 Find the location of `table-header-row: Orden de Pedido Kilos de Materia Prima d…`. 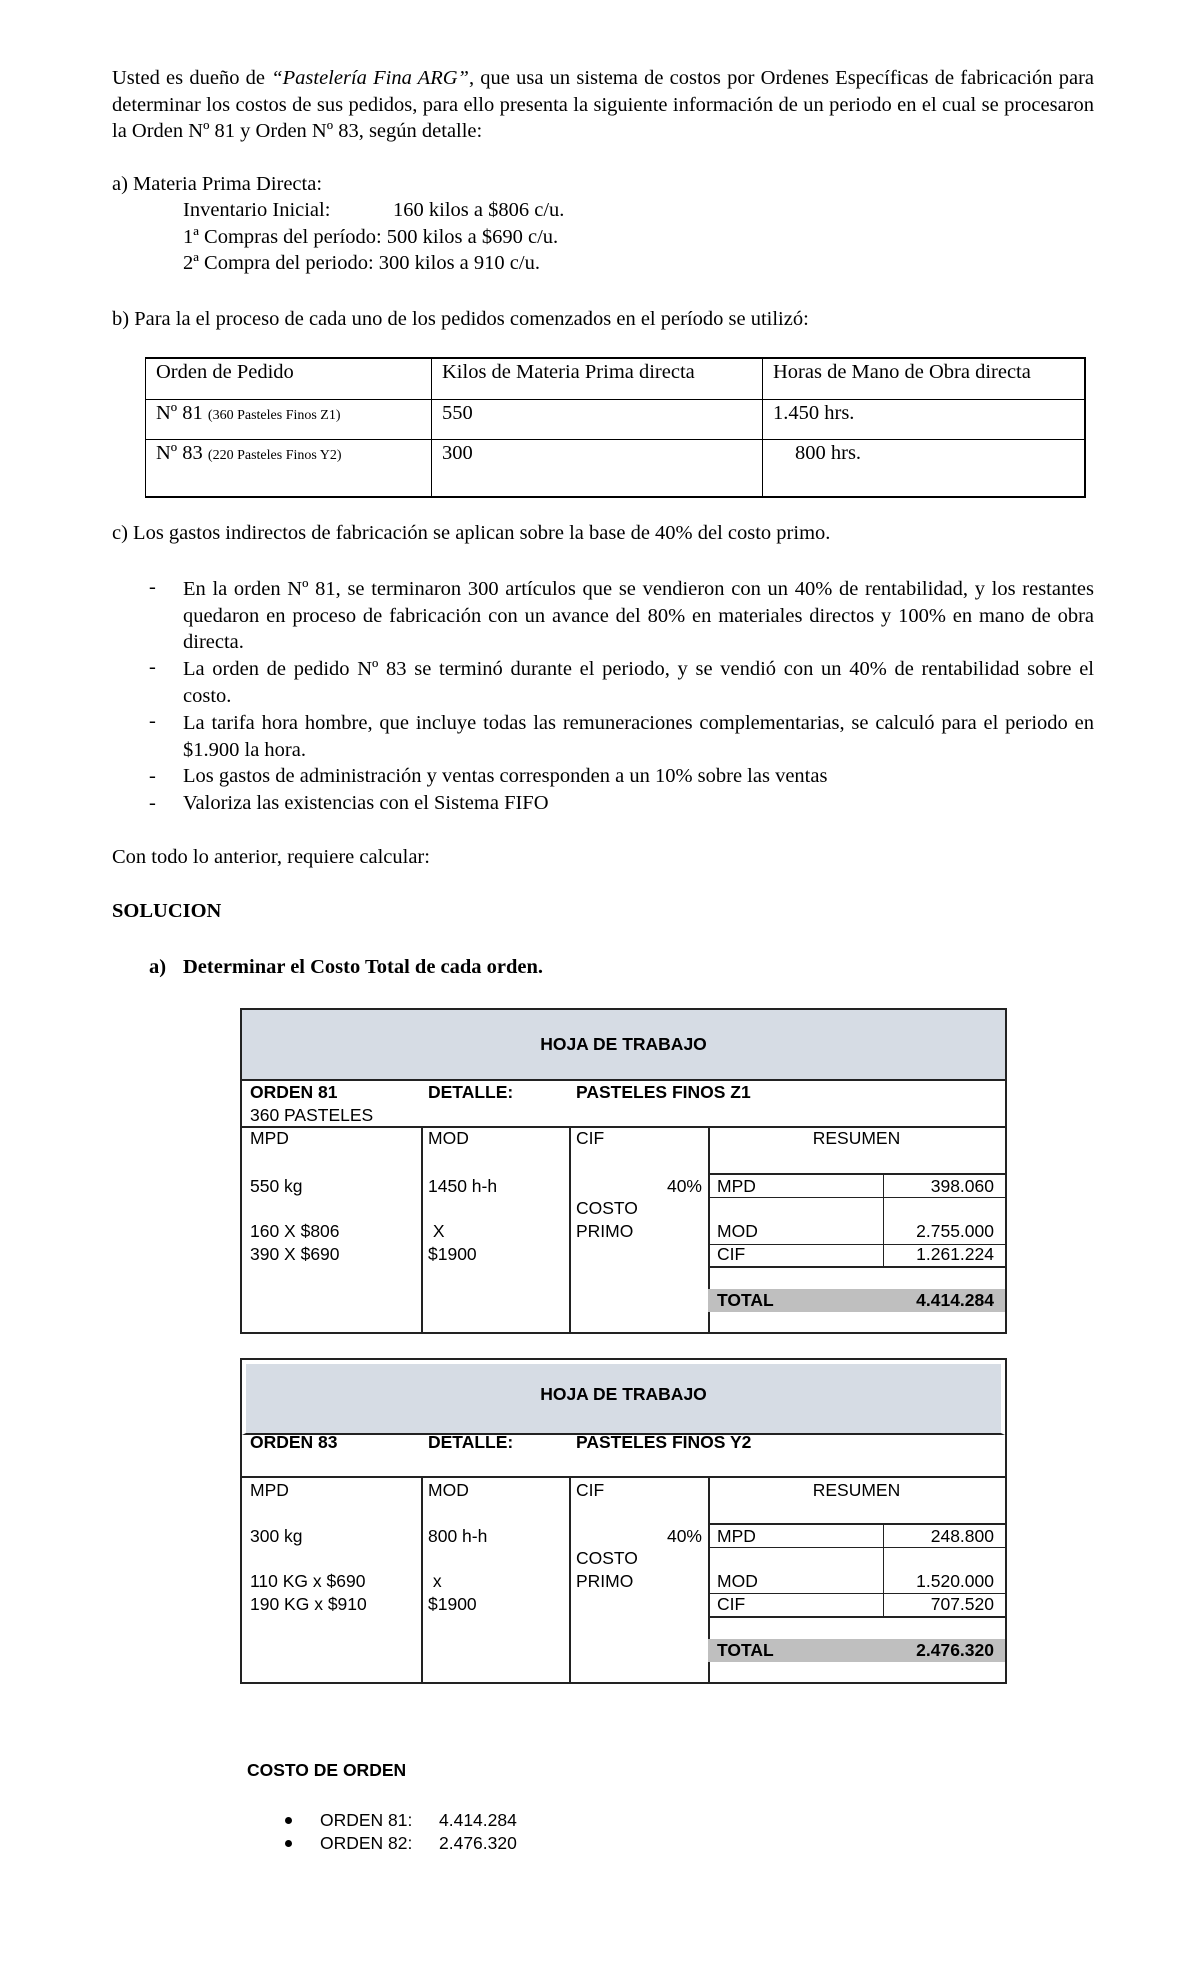

table-header-row: Orden de Pedido Kilos de Materia Prima d… is located at coordinates (615, 378).